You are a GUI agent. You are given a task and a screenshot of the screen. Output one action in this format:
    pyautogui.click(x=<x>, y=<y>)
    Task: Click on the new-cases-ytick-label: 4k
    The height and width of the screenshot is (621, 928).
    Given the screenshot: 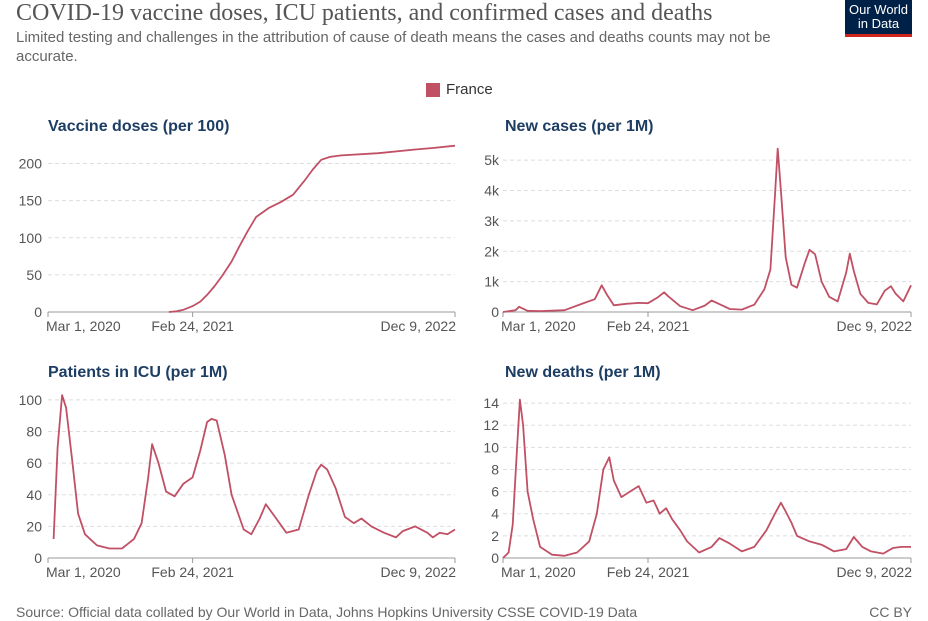 What is the action you would take?
    pyautogui.click(x=492, y=191)
    